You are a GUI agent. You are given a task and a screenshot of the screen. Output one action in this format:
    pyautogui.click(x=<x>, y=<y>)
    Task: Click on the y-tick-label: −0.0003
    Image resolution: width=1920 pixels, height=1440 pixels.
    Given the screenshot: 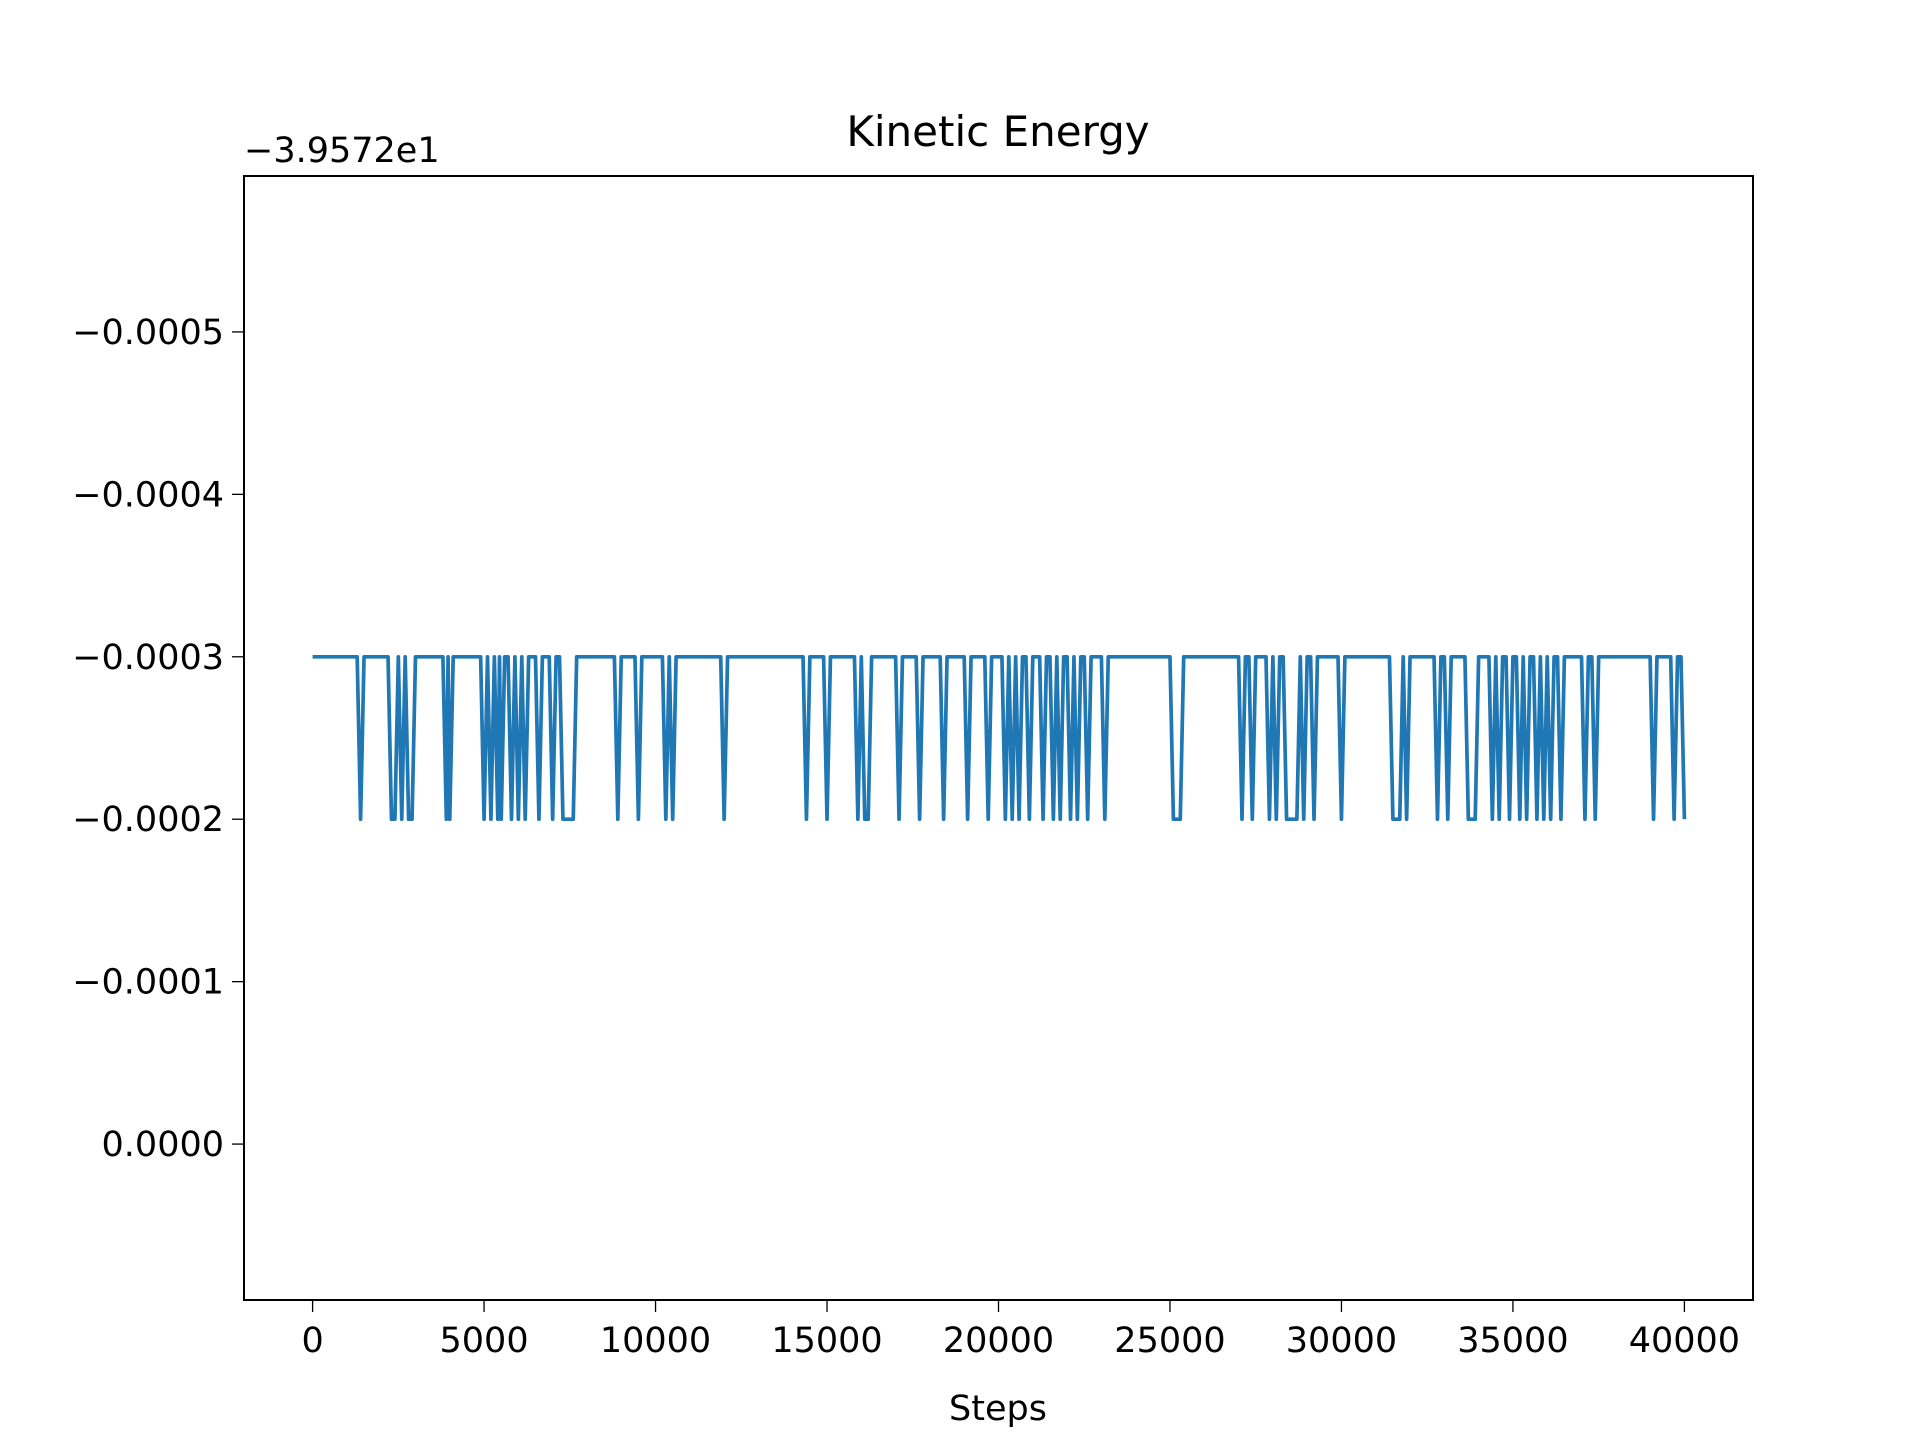 What is the action you would take?
    pyautogui.click(x=148, y=658)
    